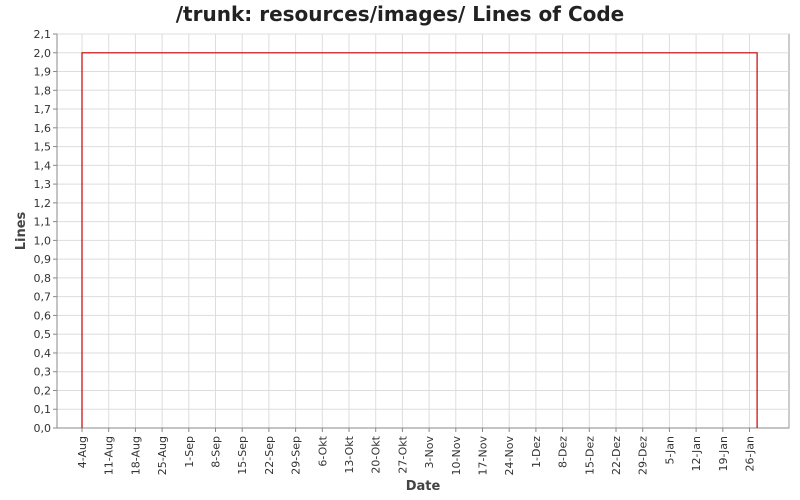 Image resolution: width=800 pixels, height=500 pixels. I want to click on x-tick-label: 1-Dez, so click(536, 452).